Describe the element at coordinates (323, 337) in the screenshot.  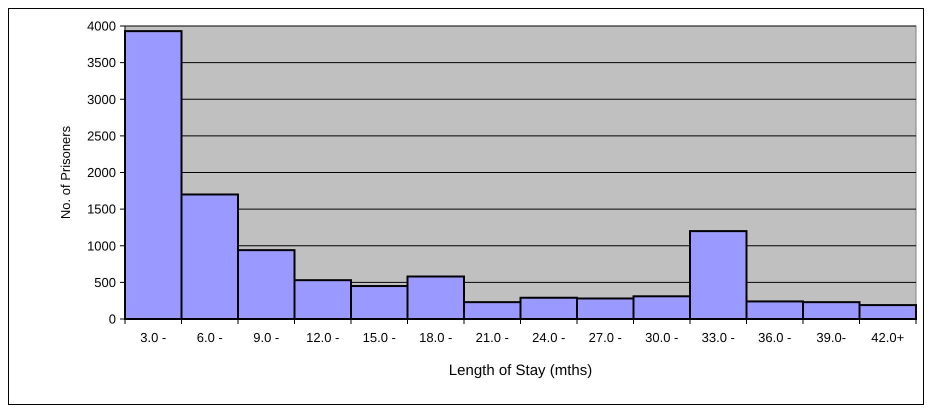
I see `x-tick-label: 12.0 -` at that location.